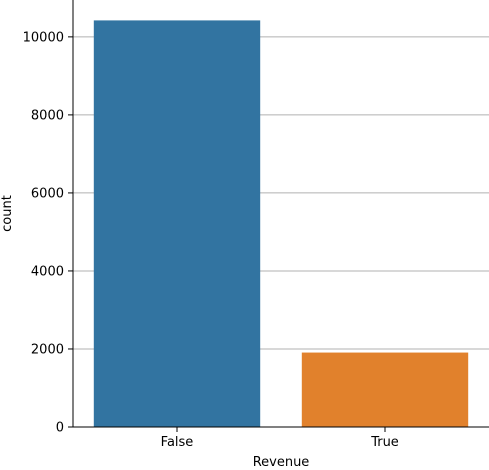  Describe the element at coordinates (384, 442) in the screenshot. I see `x-tick-label: True` at that location.